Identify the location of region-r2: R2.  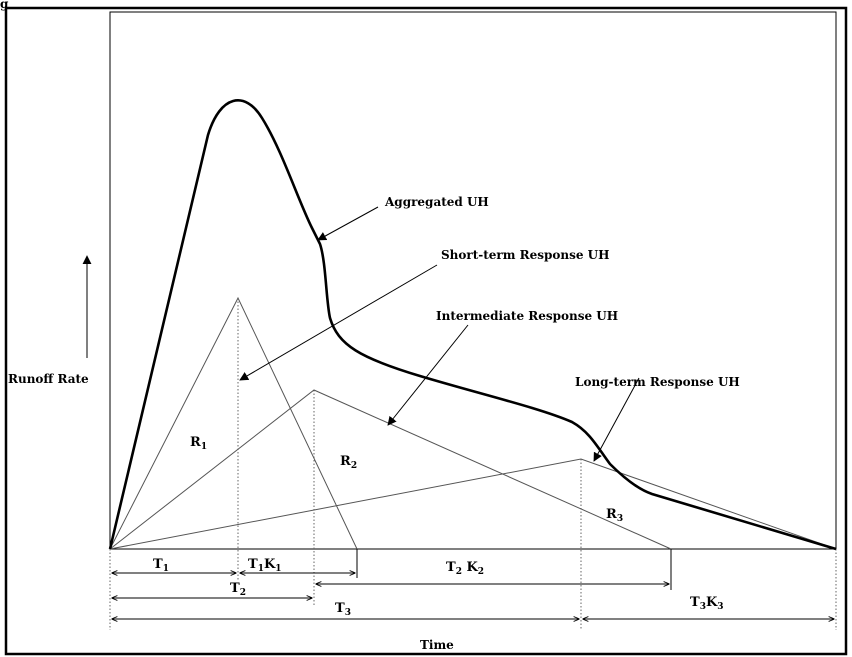
(348, 462).